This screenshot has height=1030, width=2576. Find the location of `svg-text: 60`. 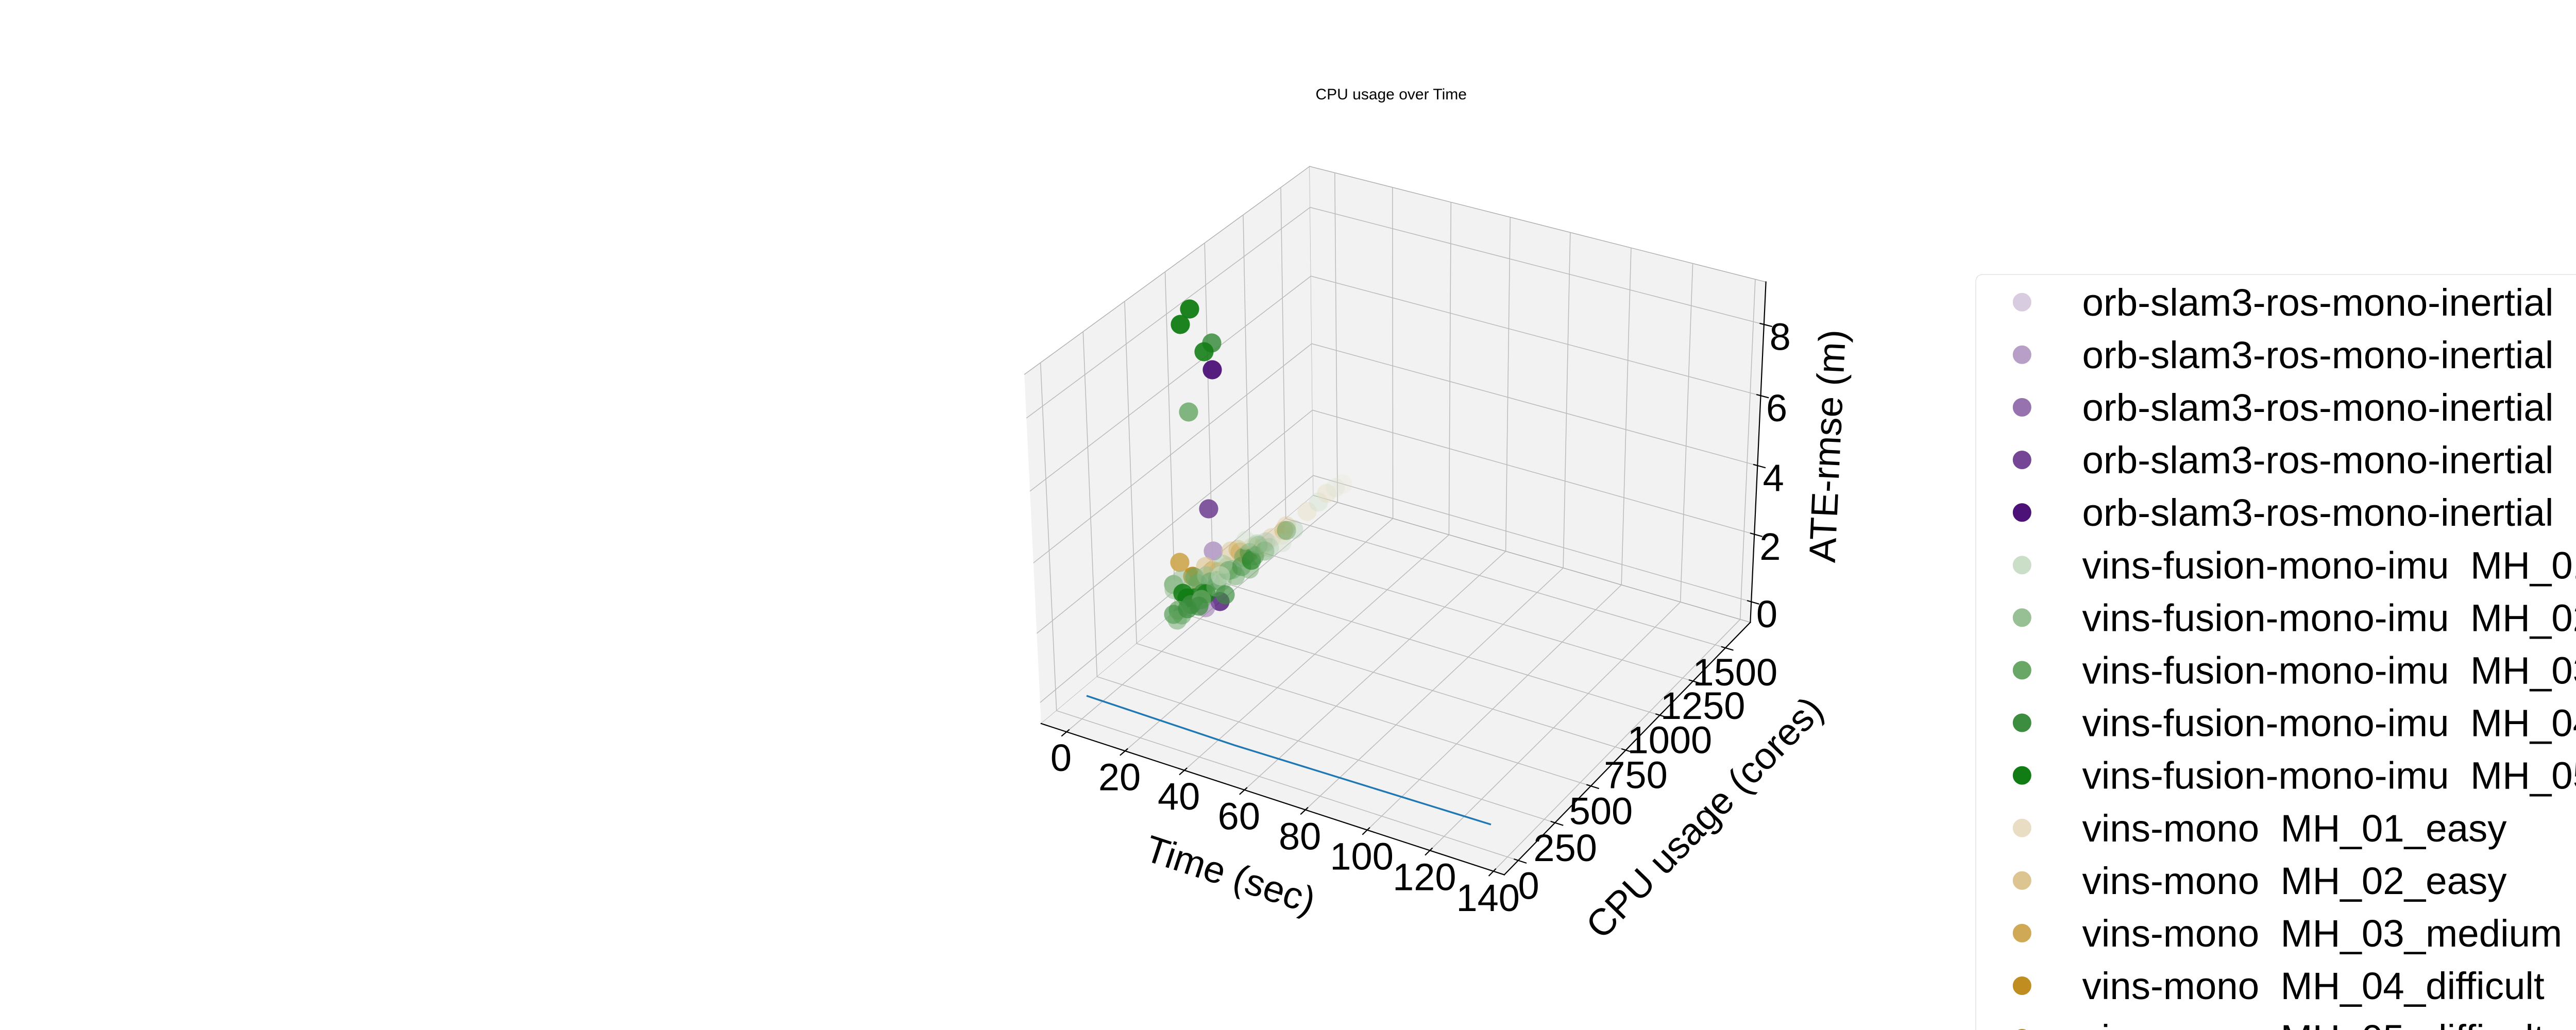

svg-text: 60 is located at coordinates (1239, 816).